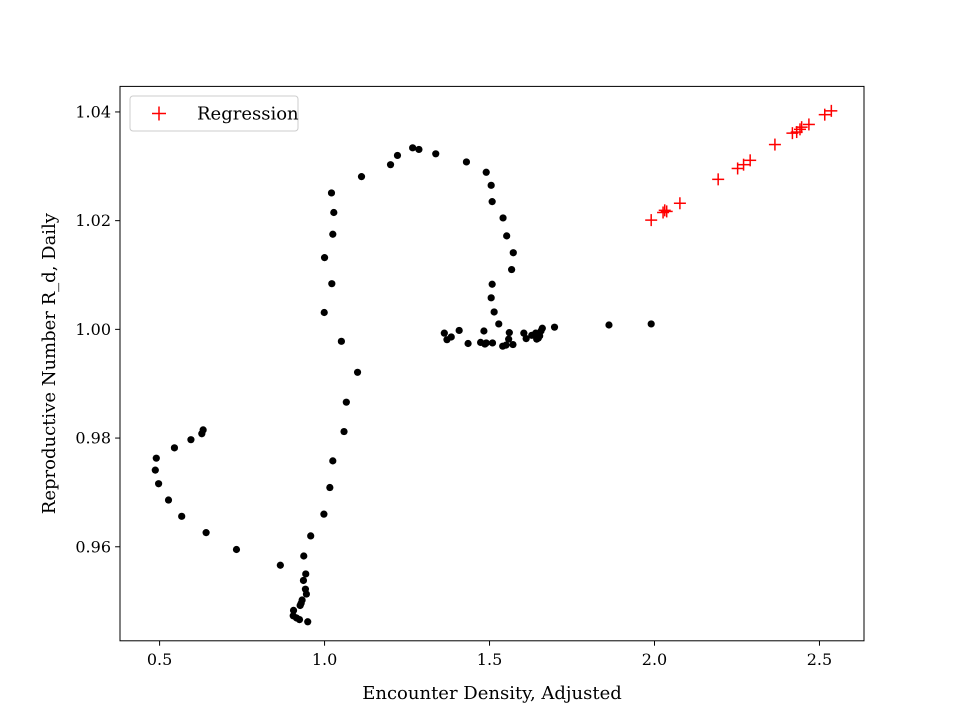  Describe the element at coordinates (93, 111) in the screenshot. I see `y-tick-label: 1.04` at that location.